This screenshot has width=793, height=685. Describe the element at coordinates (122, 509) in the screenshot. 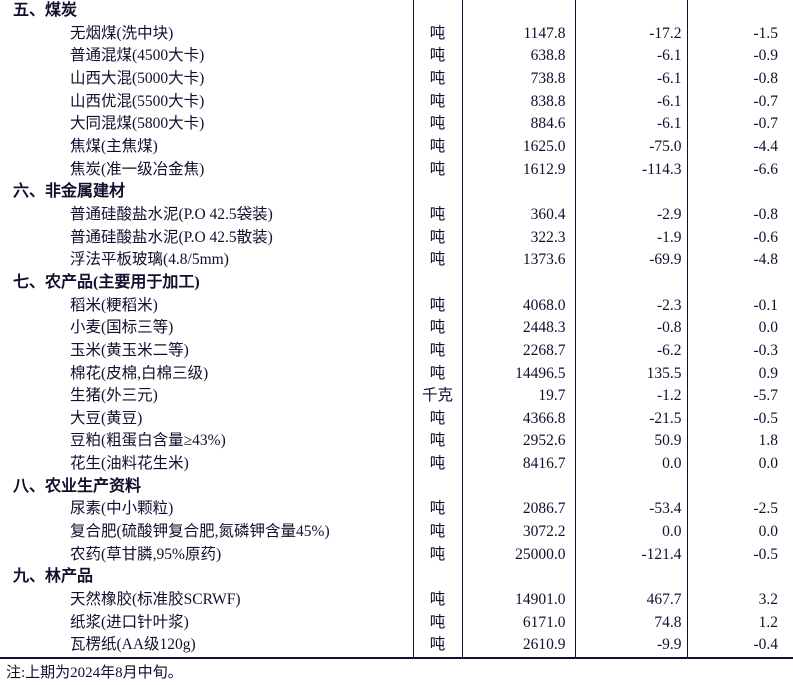

I see `product-name-cell: 尿素(中小颗粒)` at that location.